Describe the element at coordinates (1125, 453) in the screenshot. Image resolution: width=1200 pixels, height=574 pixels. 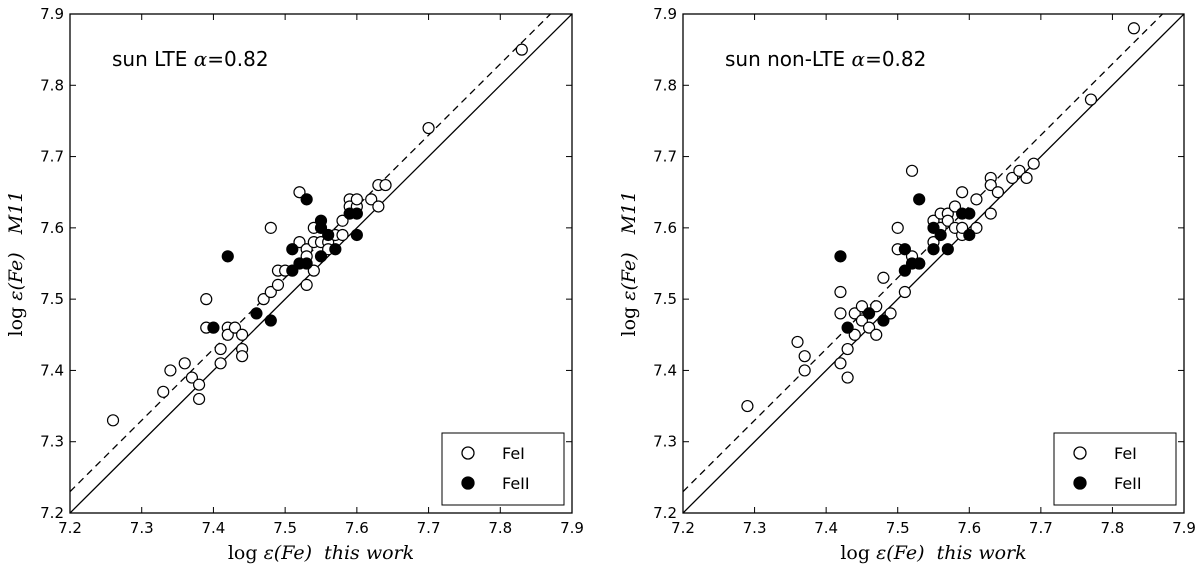
I see `legend-label-FeI: FeI` at that location.